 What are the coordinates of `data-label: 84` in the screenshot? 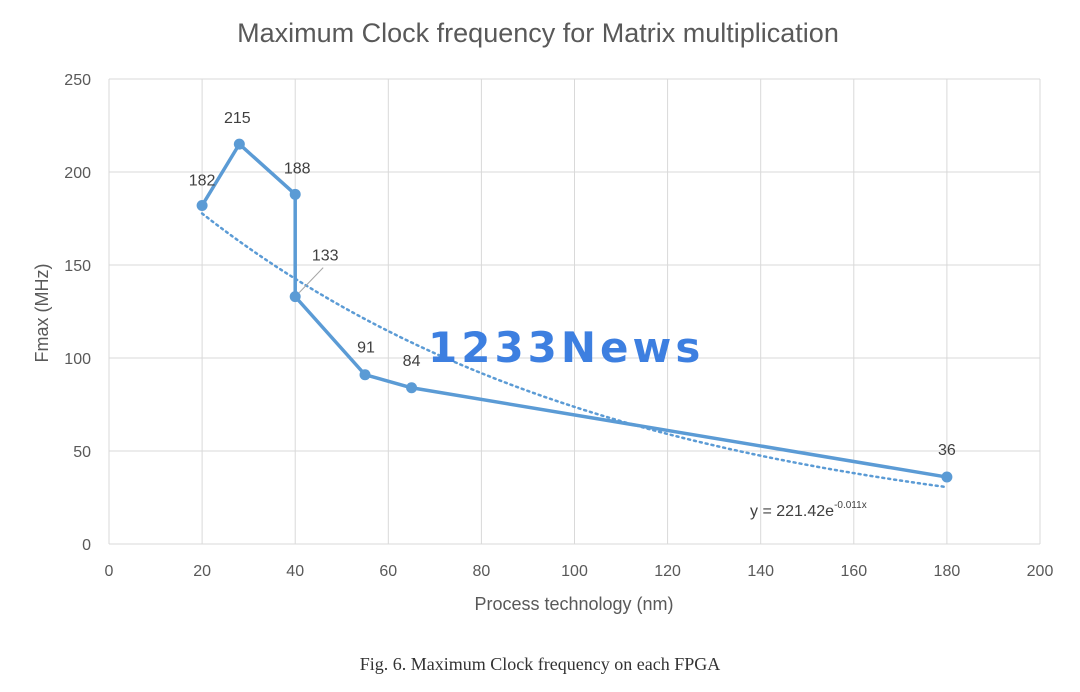 It's located at (412, 361).